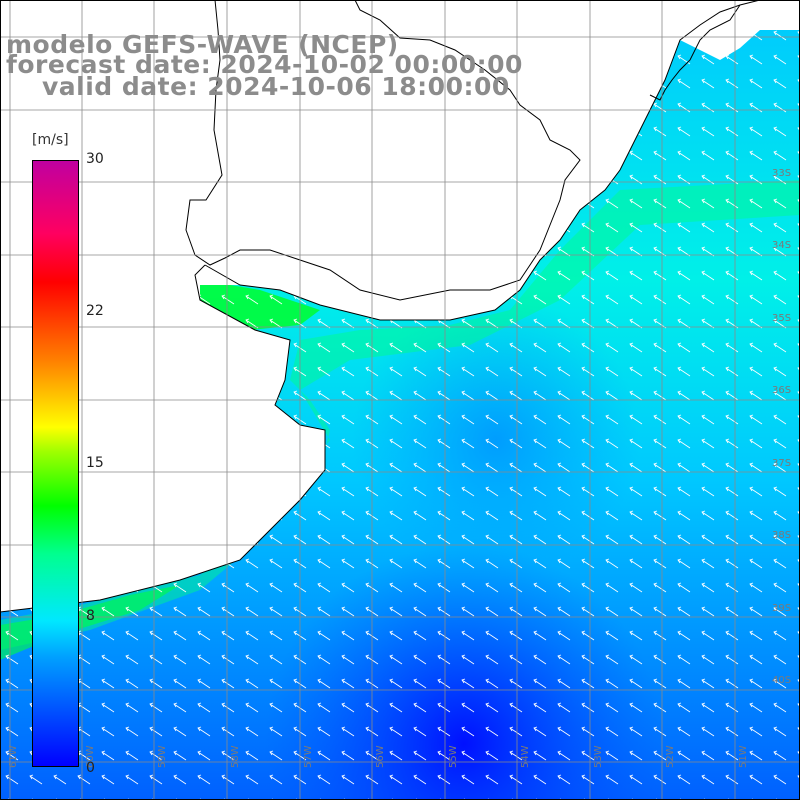  I want to click on lon-label: 52W, so click(670, 756).